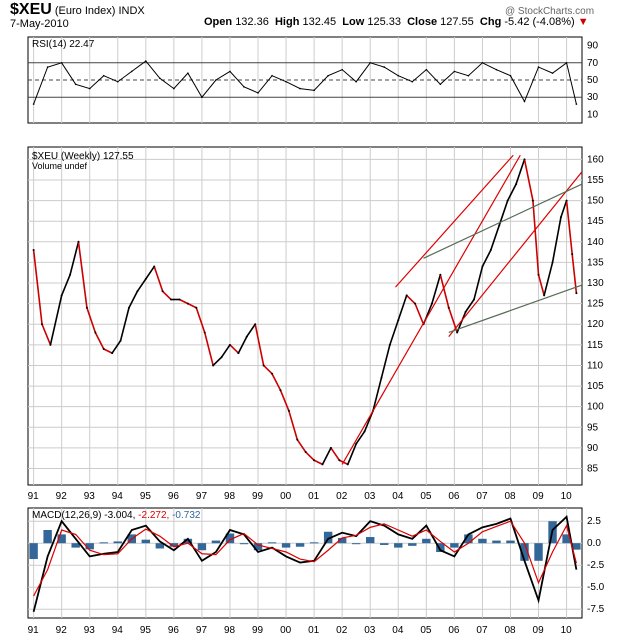 This screenshot has height=639, width=620. What do you see at coordinates (202, 630) in the screenshot?
I see `macd-x-tick-label: 97` at bounding box center [202, 630].